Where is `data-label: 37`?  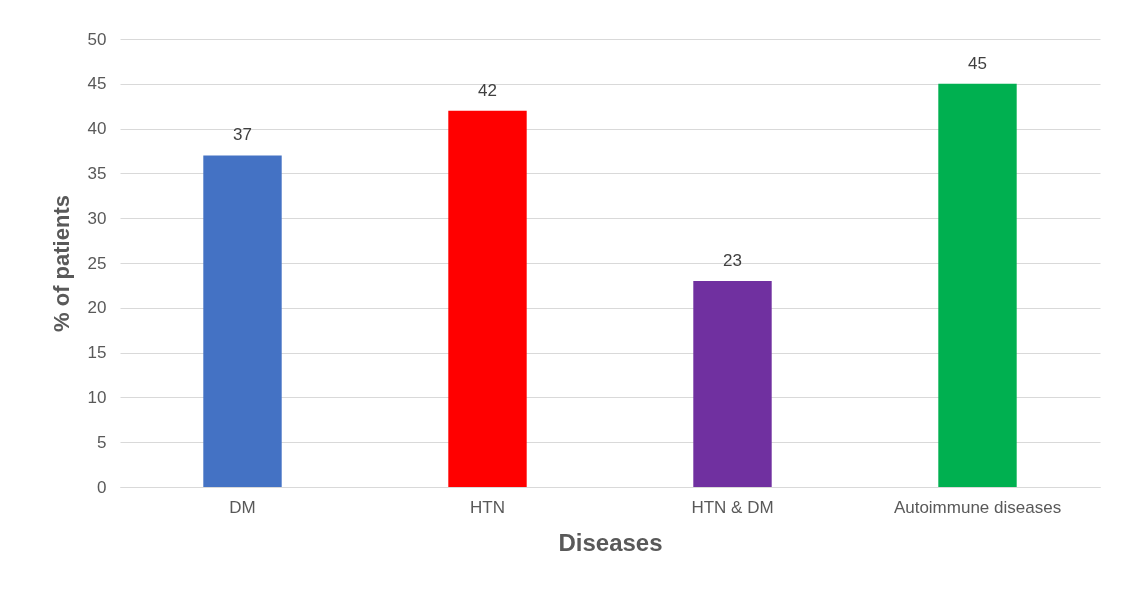
data-label: 37 is located at coordinates (242, 135).